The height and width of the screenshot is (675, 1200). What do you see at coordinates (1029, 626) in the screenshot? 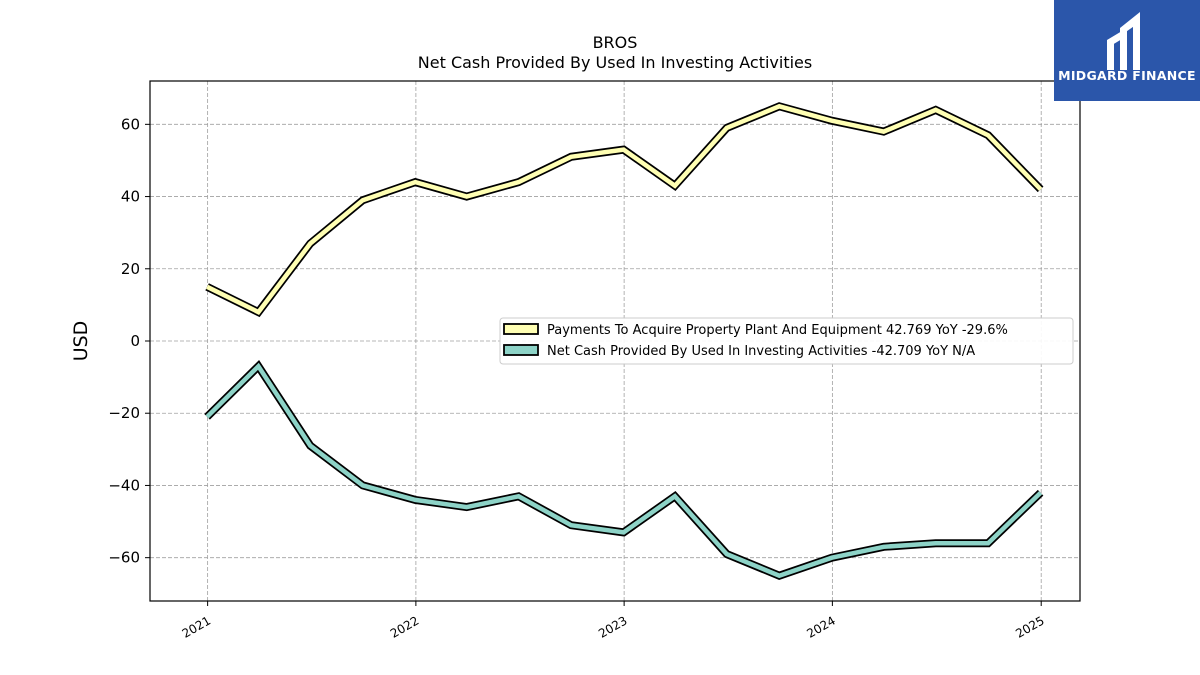
I see `x-tick-label: 2025` at bounding box center [1029, 626].